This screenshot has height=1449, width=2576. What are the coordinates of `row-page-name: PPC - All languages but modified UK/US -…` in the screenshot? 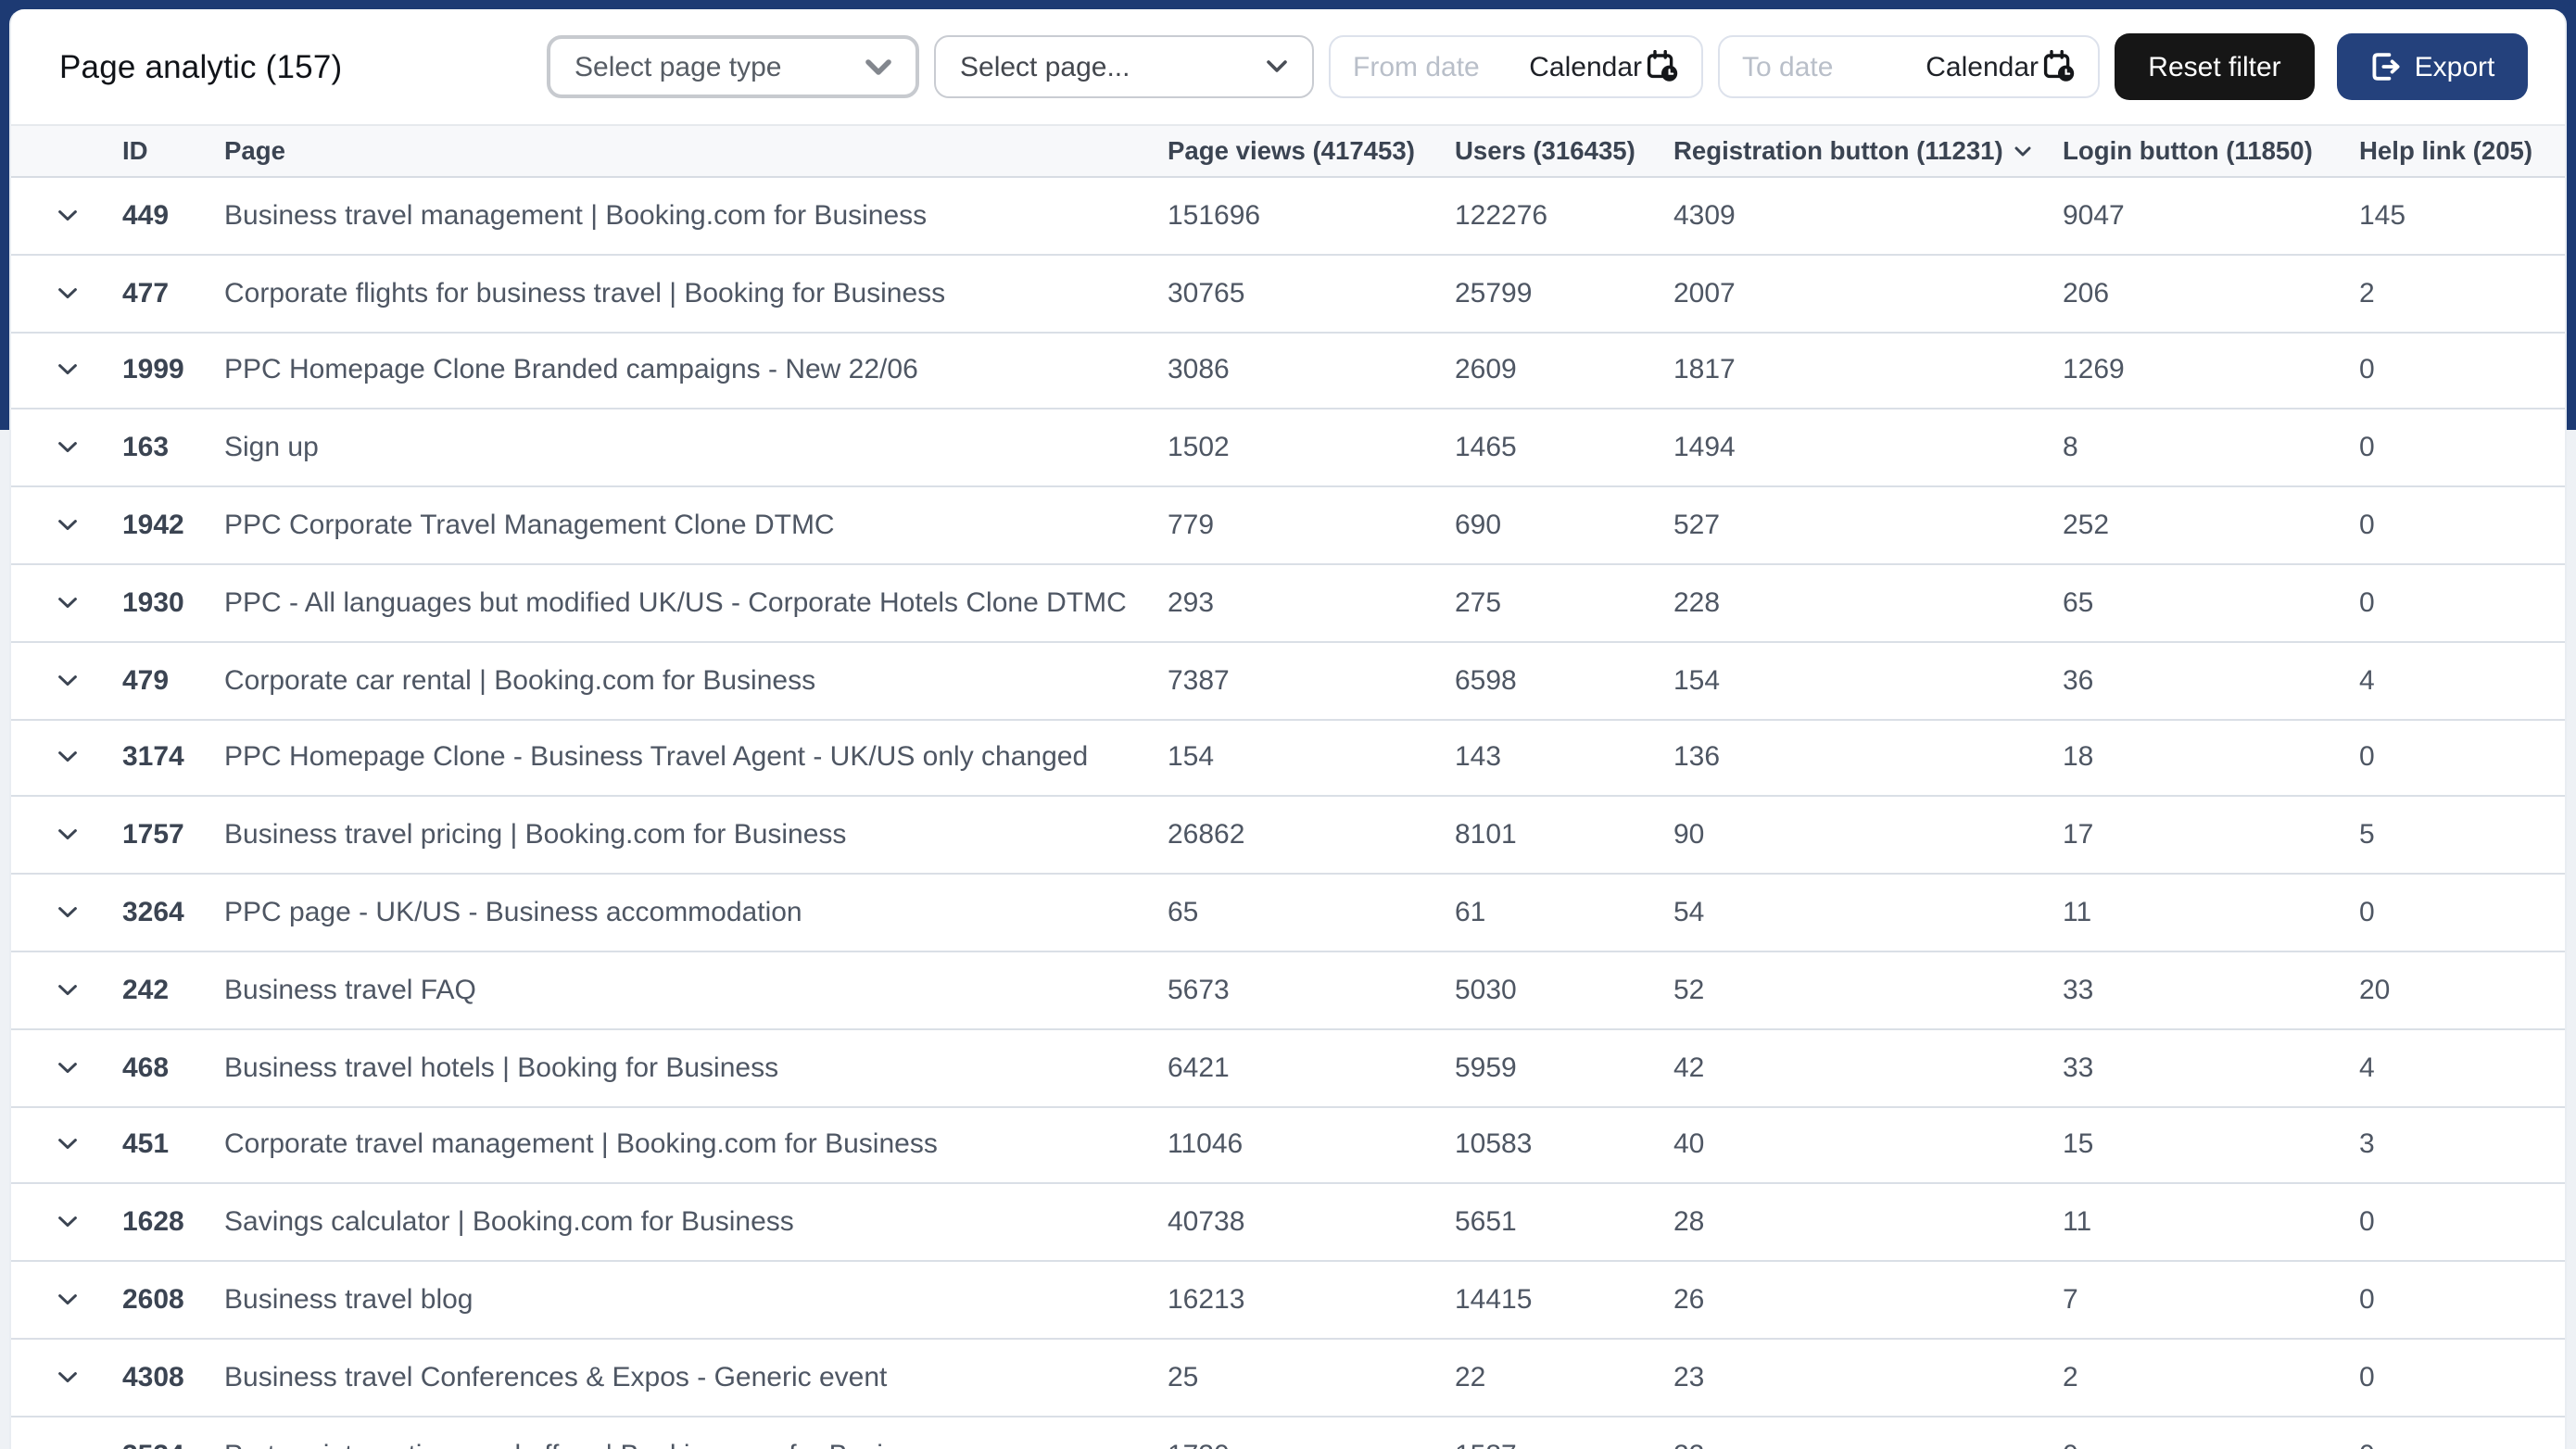 It's located at (675, 602).